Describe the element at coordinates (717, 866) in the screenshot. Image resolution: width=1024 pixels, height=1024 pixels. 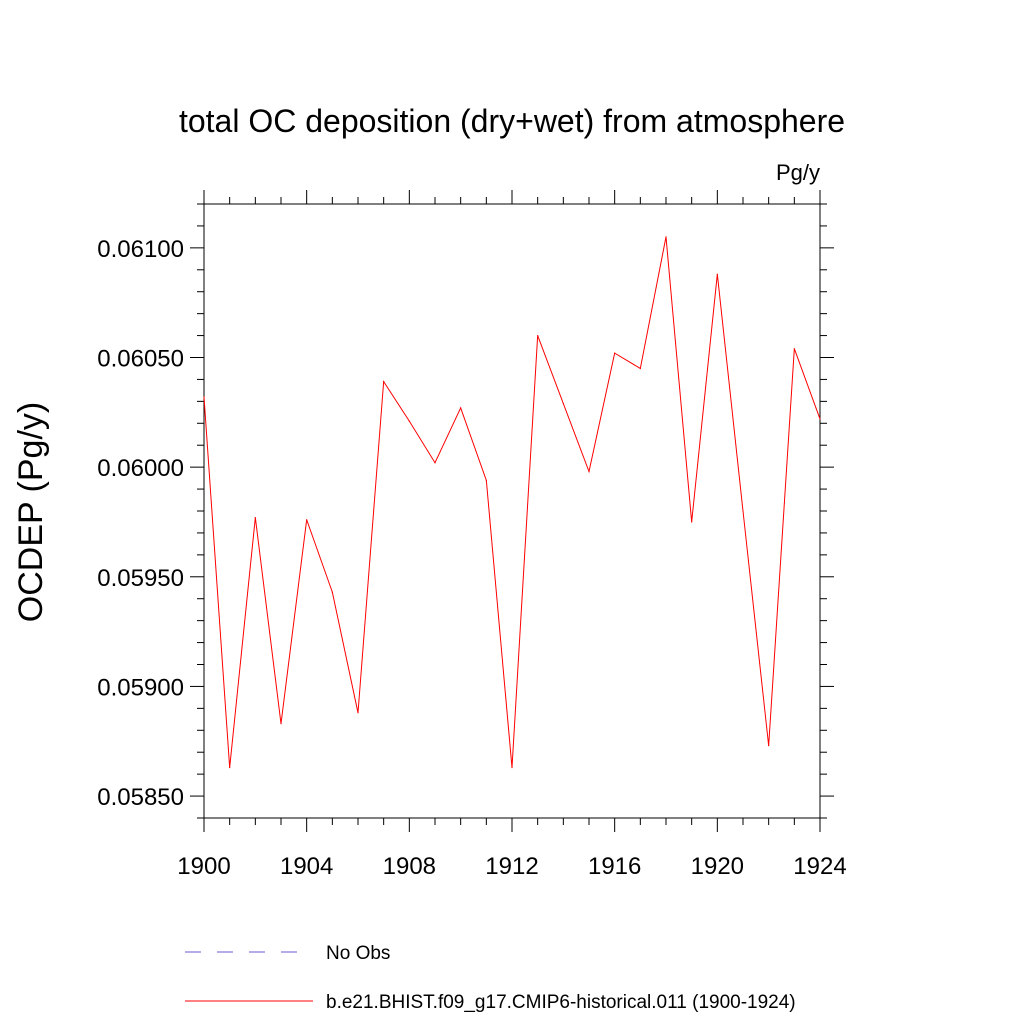
I see `x-tick-label: 1920` at that location.